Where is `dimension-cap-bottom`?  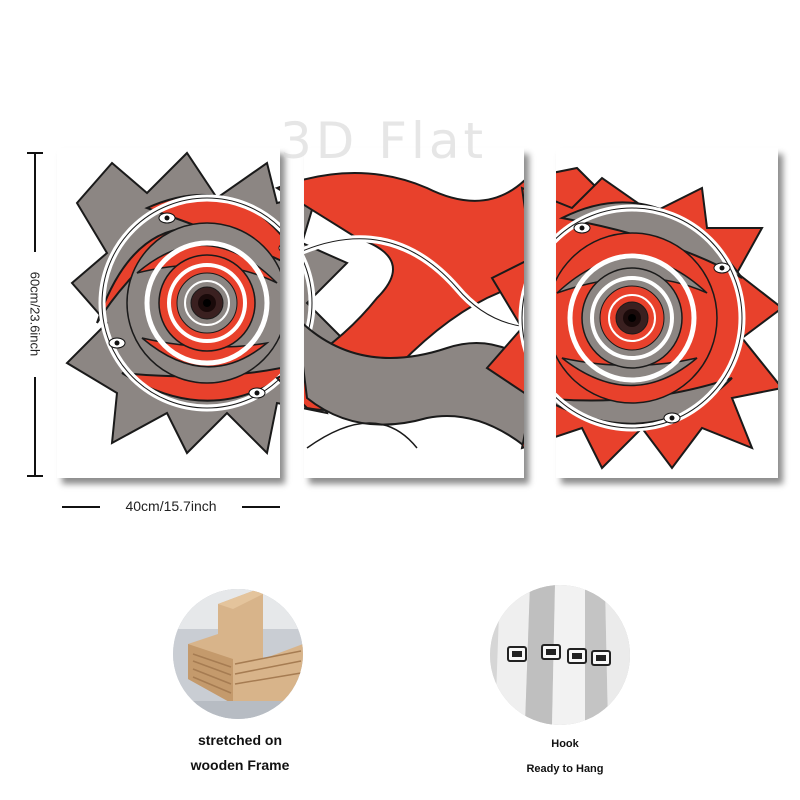
dimension-cap-bottom is located at coordinates (35, 476).